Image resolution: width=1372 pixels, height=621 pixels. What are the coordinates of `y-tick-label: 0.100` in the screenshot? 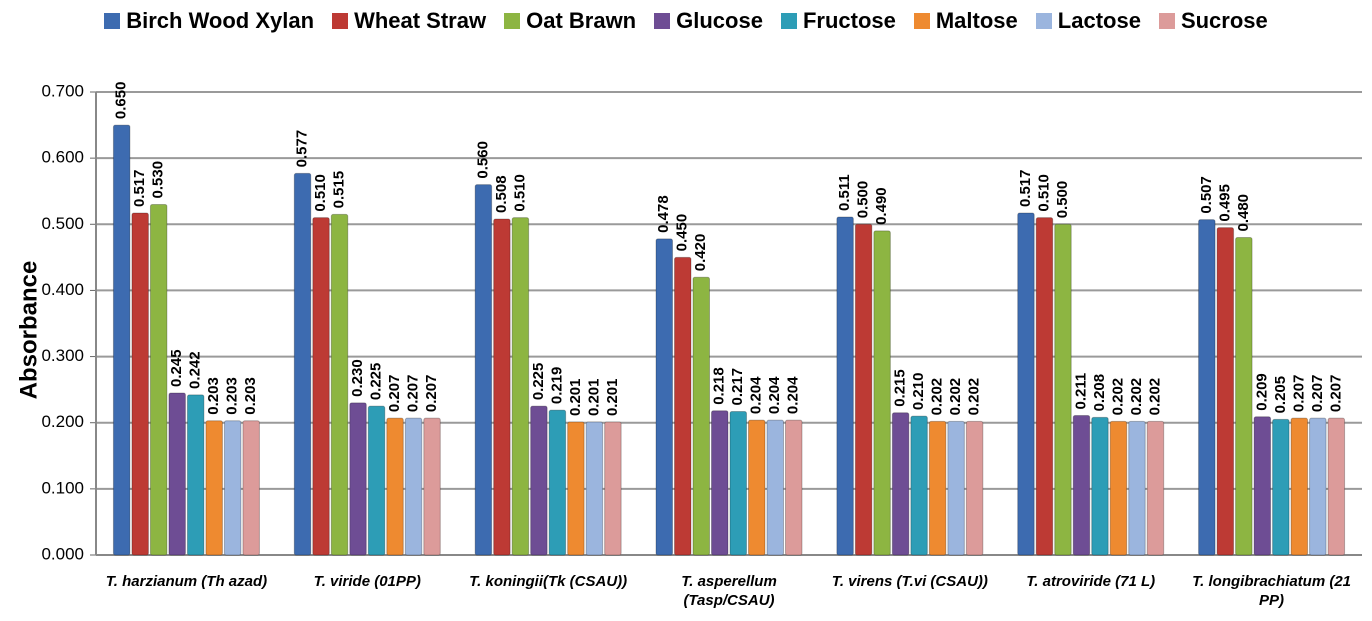 It's located at (62, 487).